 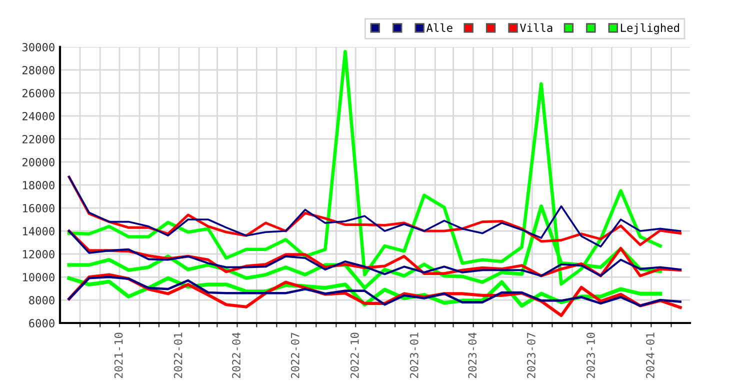 What do you see at coordinates (38, 231) in the screenshot?
I see `y-tick-label: 14000` at bounding box center [38, 231].